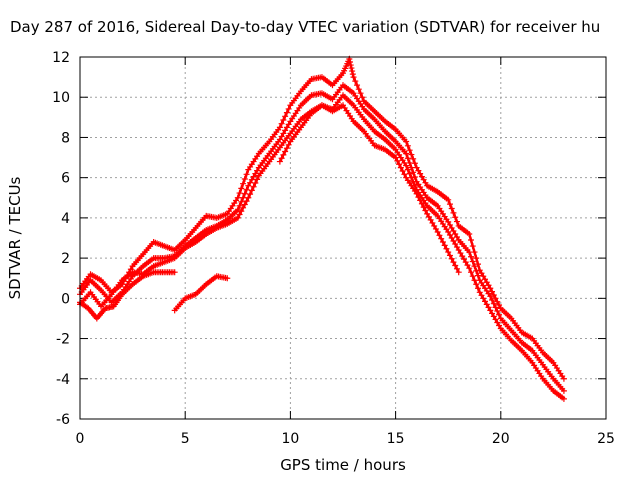 Image resolution: width=640 pixels, height=480 pixels. Describe the element at coordinates (65, 219) in the screenshot. I see `y-tick-label: 4` at that location.